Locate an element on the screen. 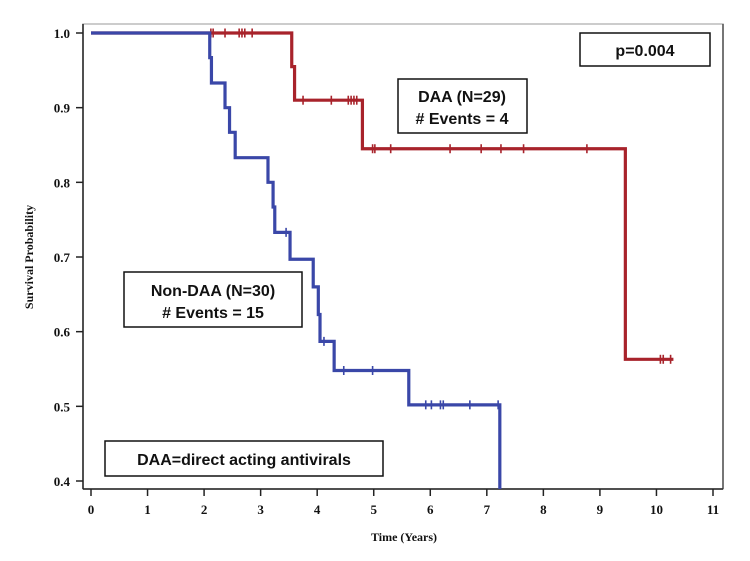 The height and width of the screenshot is (561, 750). x-tick-label: 5 is located at coordinates (373, 509).